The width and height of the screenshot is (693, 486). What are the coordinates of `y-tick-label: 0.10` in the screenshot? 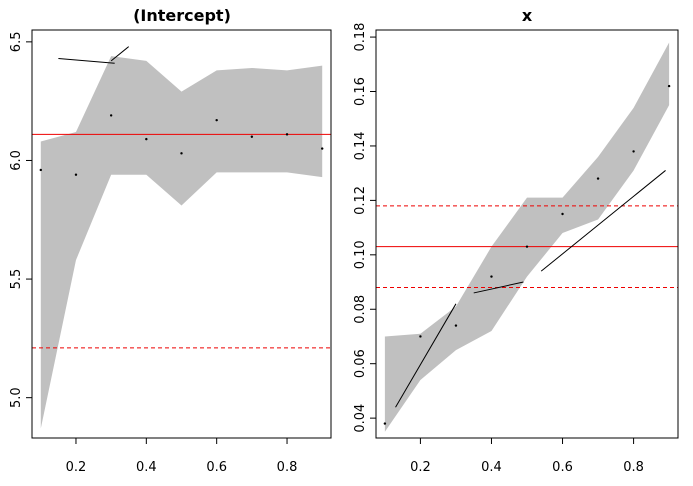 It's located at (360, 254).